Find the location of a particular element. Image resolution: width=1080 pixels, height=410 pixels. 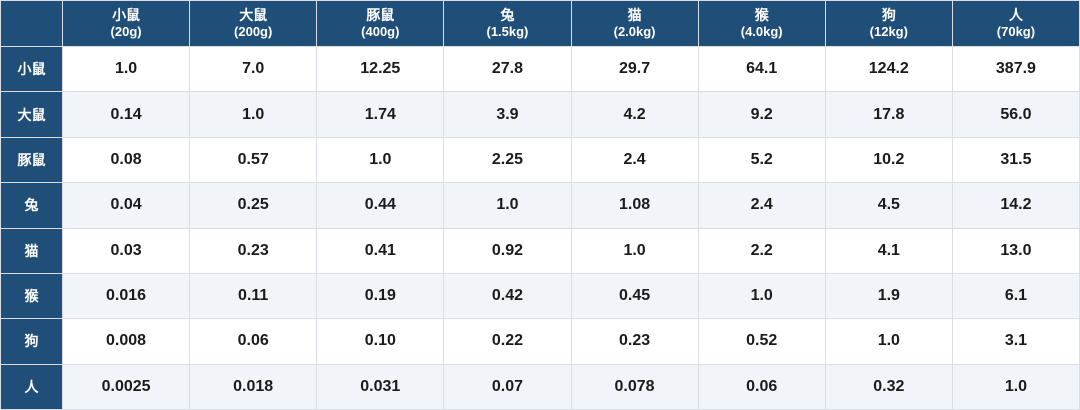

value-cell: 3.9 is located at coordinates (507, 114).